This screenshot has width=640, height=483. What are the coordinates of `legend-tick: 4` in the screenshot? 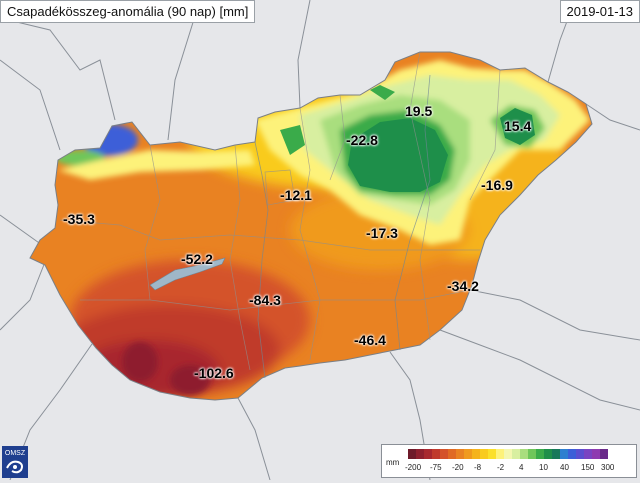 It's located at (521, 467).